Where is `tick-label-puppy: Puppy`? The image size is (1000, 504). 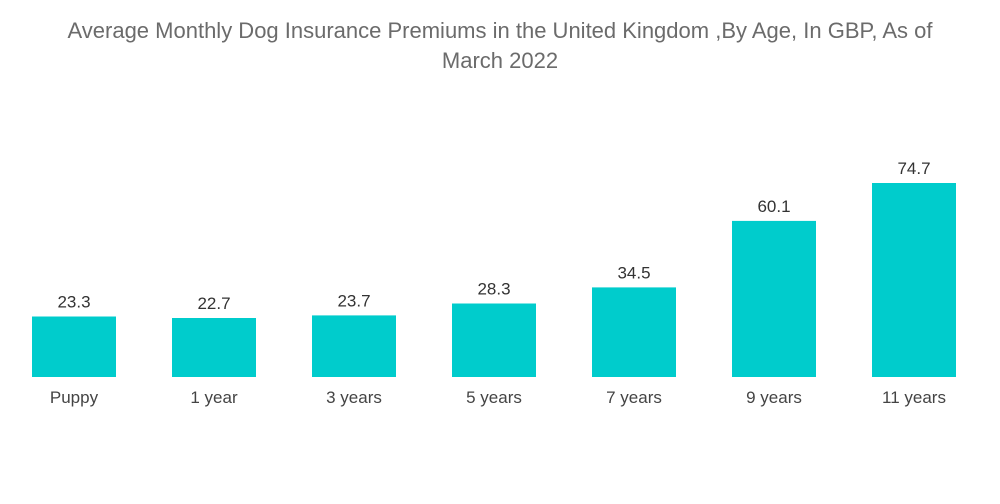
tick-label-puppy: Puppy is located at coordinates (74, 397).